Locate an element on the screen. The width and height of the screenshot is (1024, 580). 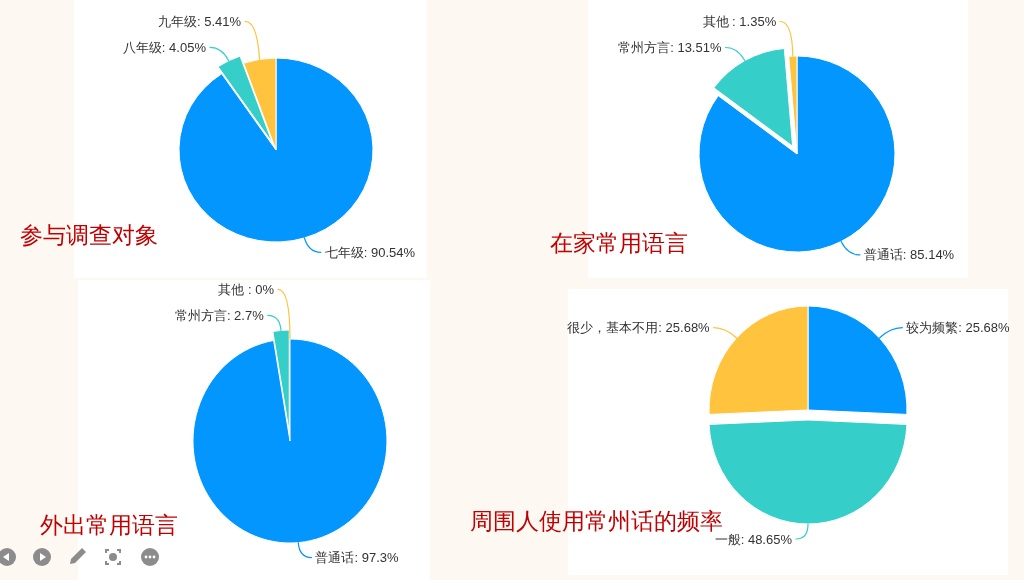
slice-label: 普通话: 97.3% is located at coordinates (357, 558).